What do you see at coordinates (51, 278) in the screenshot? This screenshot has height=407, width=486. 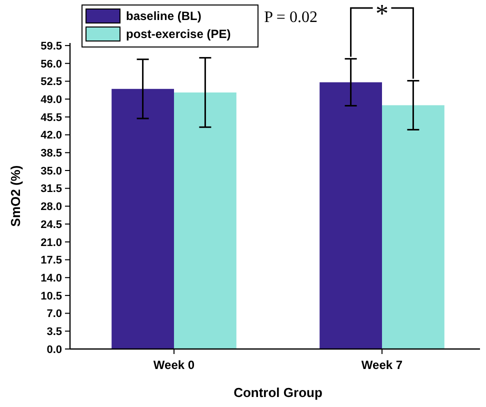 I see `y-tick-label: 14.0` at bounding box center [51, 278].